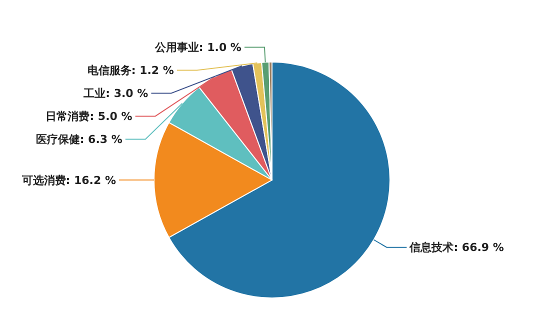 The height and width of the screenshot is (311, 557). Describe the element at coordinates (89, 117) in the screenshot. I see `slice-label: 日常消费: 5.0 %` at that location.